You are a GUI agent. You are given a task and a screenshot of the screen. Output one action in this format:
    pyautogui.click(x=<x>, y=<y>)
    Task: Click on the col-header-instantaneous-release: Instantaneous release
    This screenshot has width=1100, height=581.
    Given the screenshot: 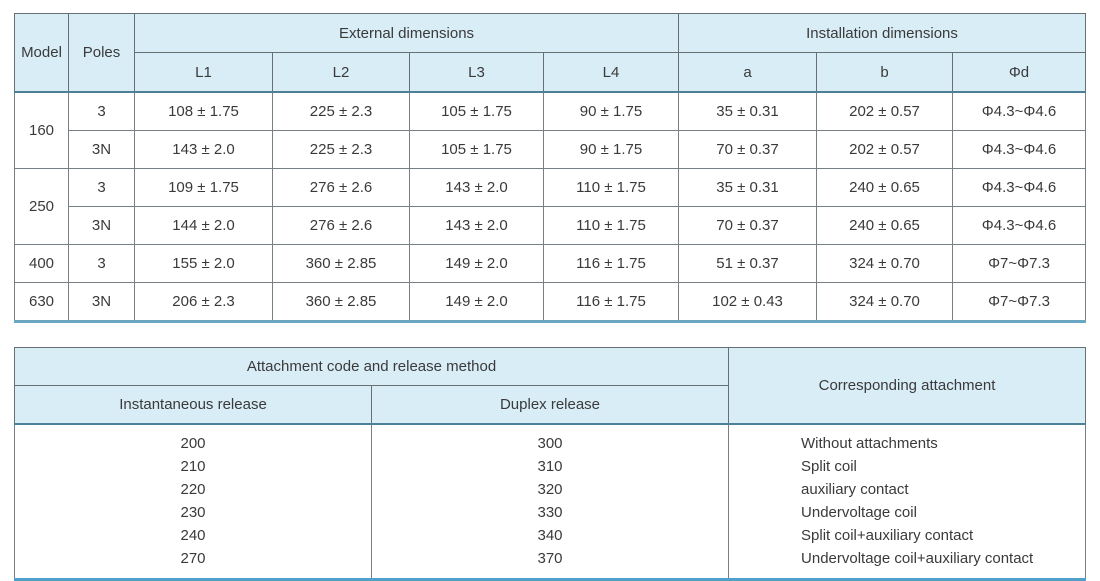 What is the action you would take?
    pyautogui.click(x=193, y=405)
    